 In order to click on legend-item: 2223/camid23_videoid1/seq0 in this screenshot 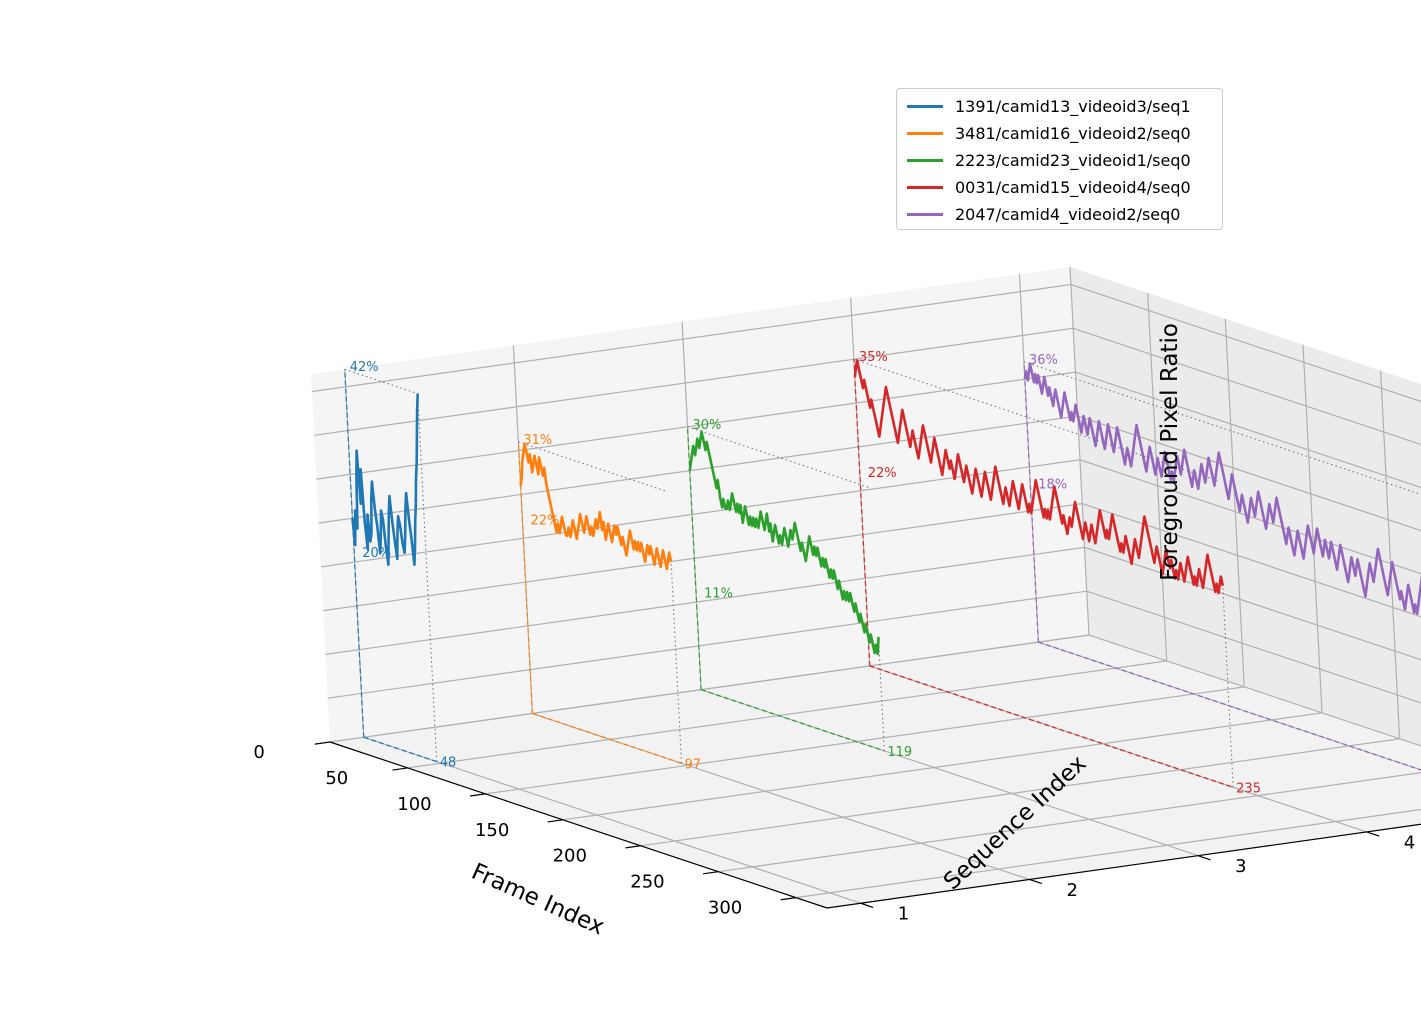, I will do `click(1062, 160)`.